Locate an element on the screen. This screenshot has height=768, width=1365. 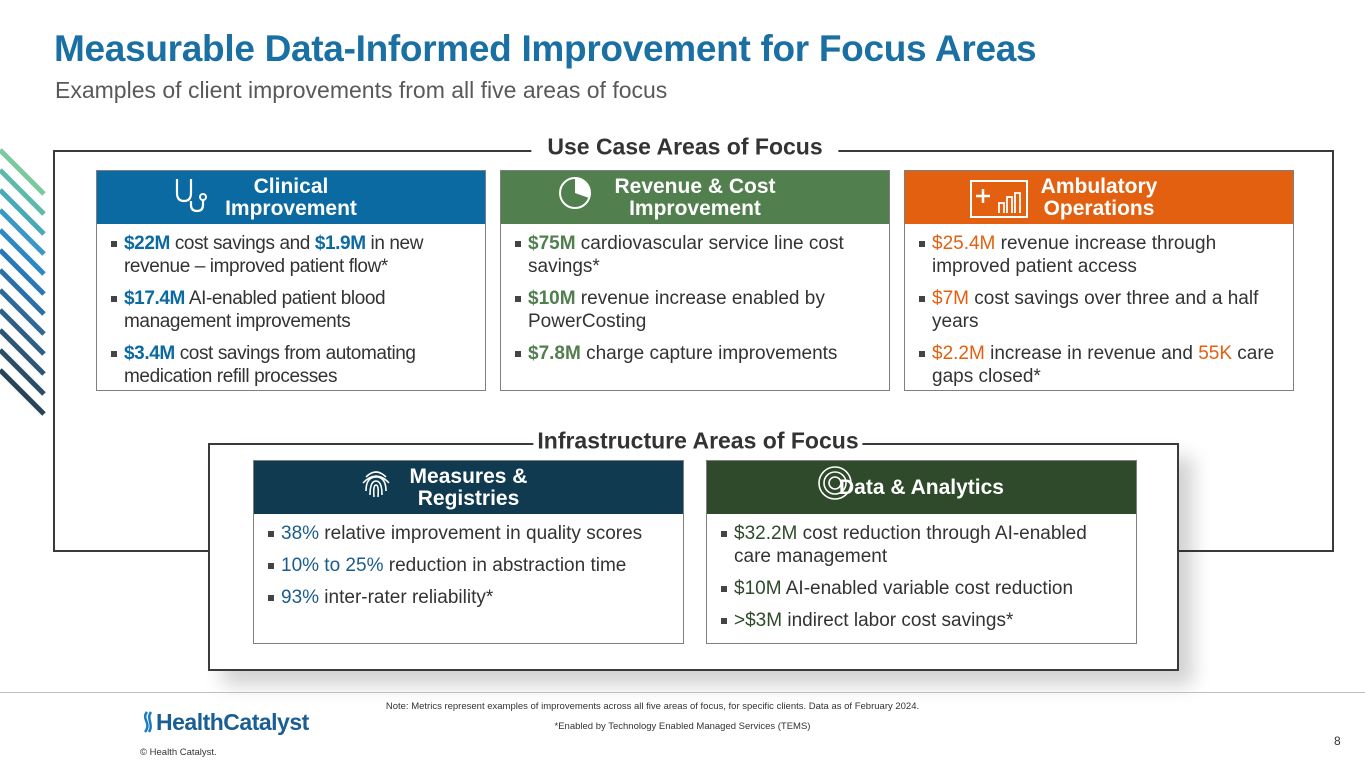
metric: $32.2M is located at coordinates (766, 533).